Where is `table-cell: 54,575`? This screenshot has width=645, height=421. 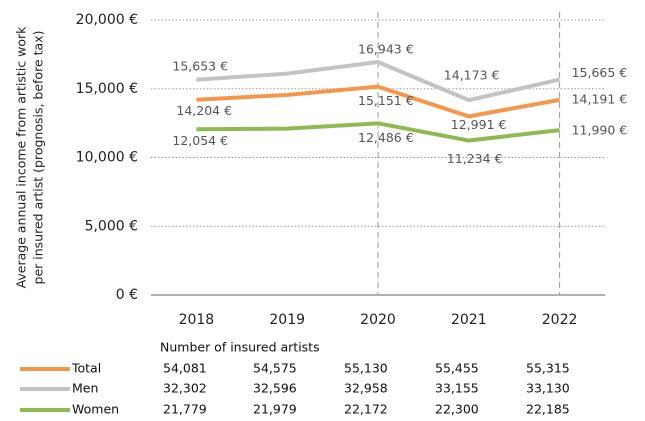
table-cell: 54,575 is located at coordinates (275, 368).